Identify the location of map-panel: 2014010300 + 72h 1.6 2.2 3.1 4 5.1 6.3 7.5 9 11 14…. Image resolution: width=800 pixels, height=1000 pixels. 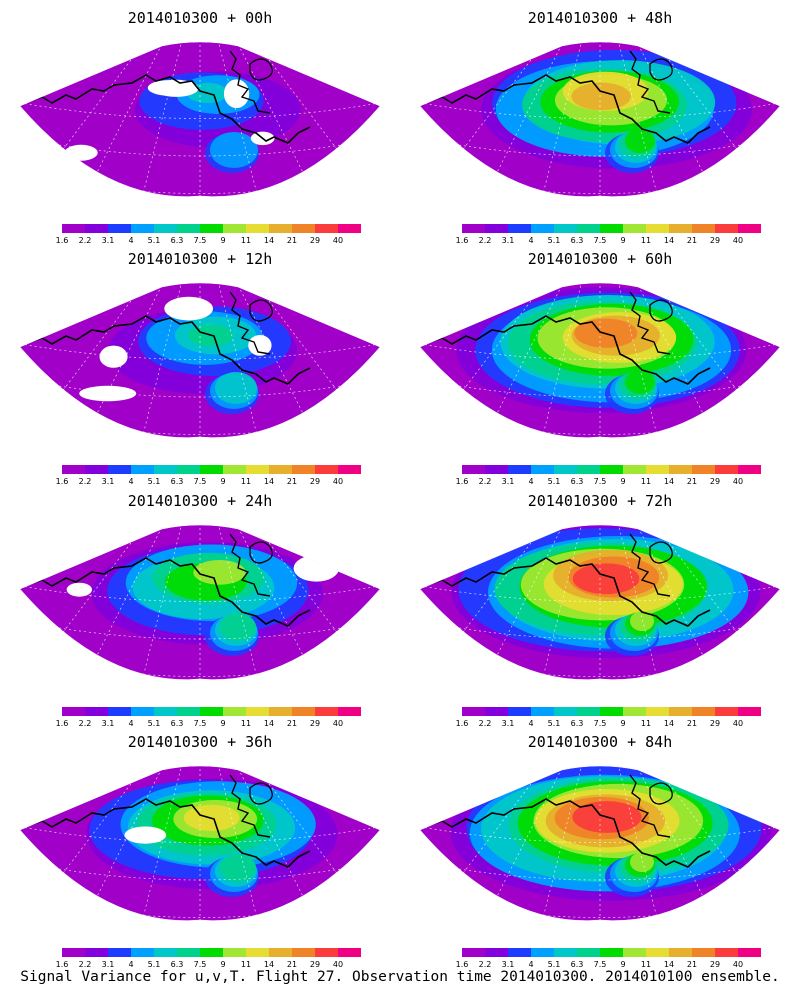
(600, 610).